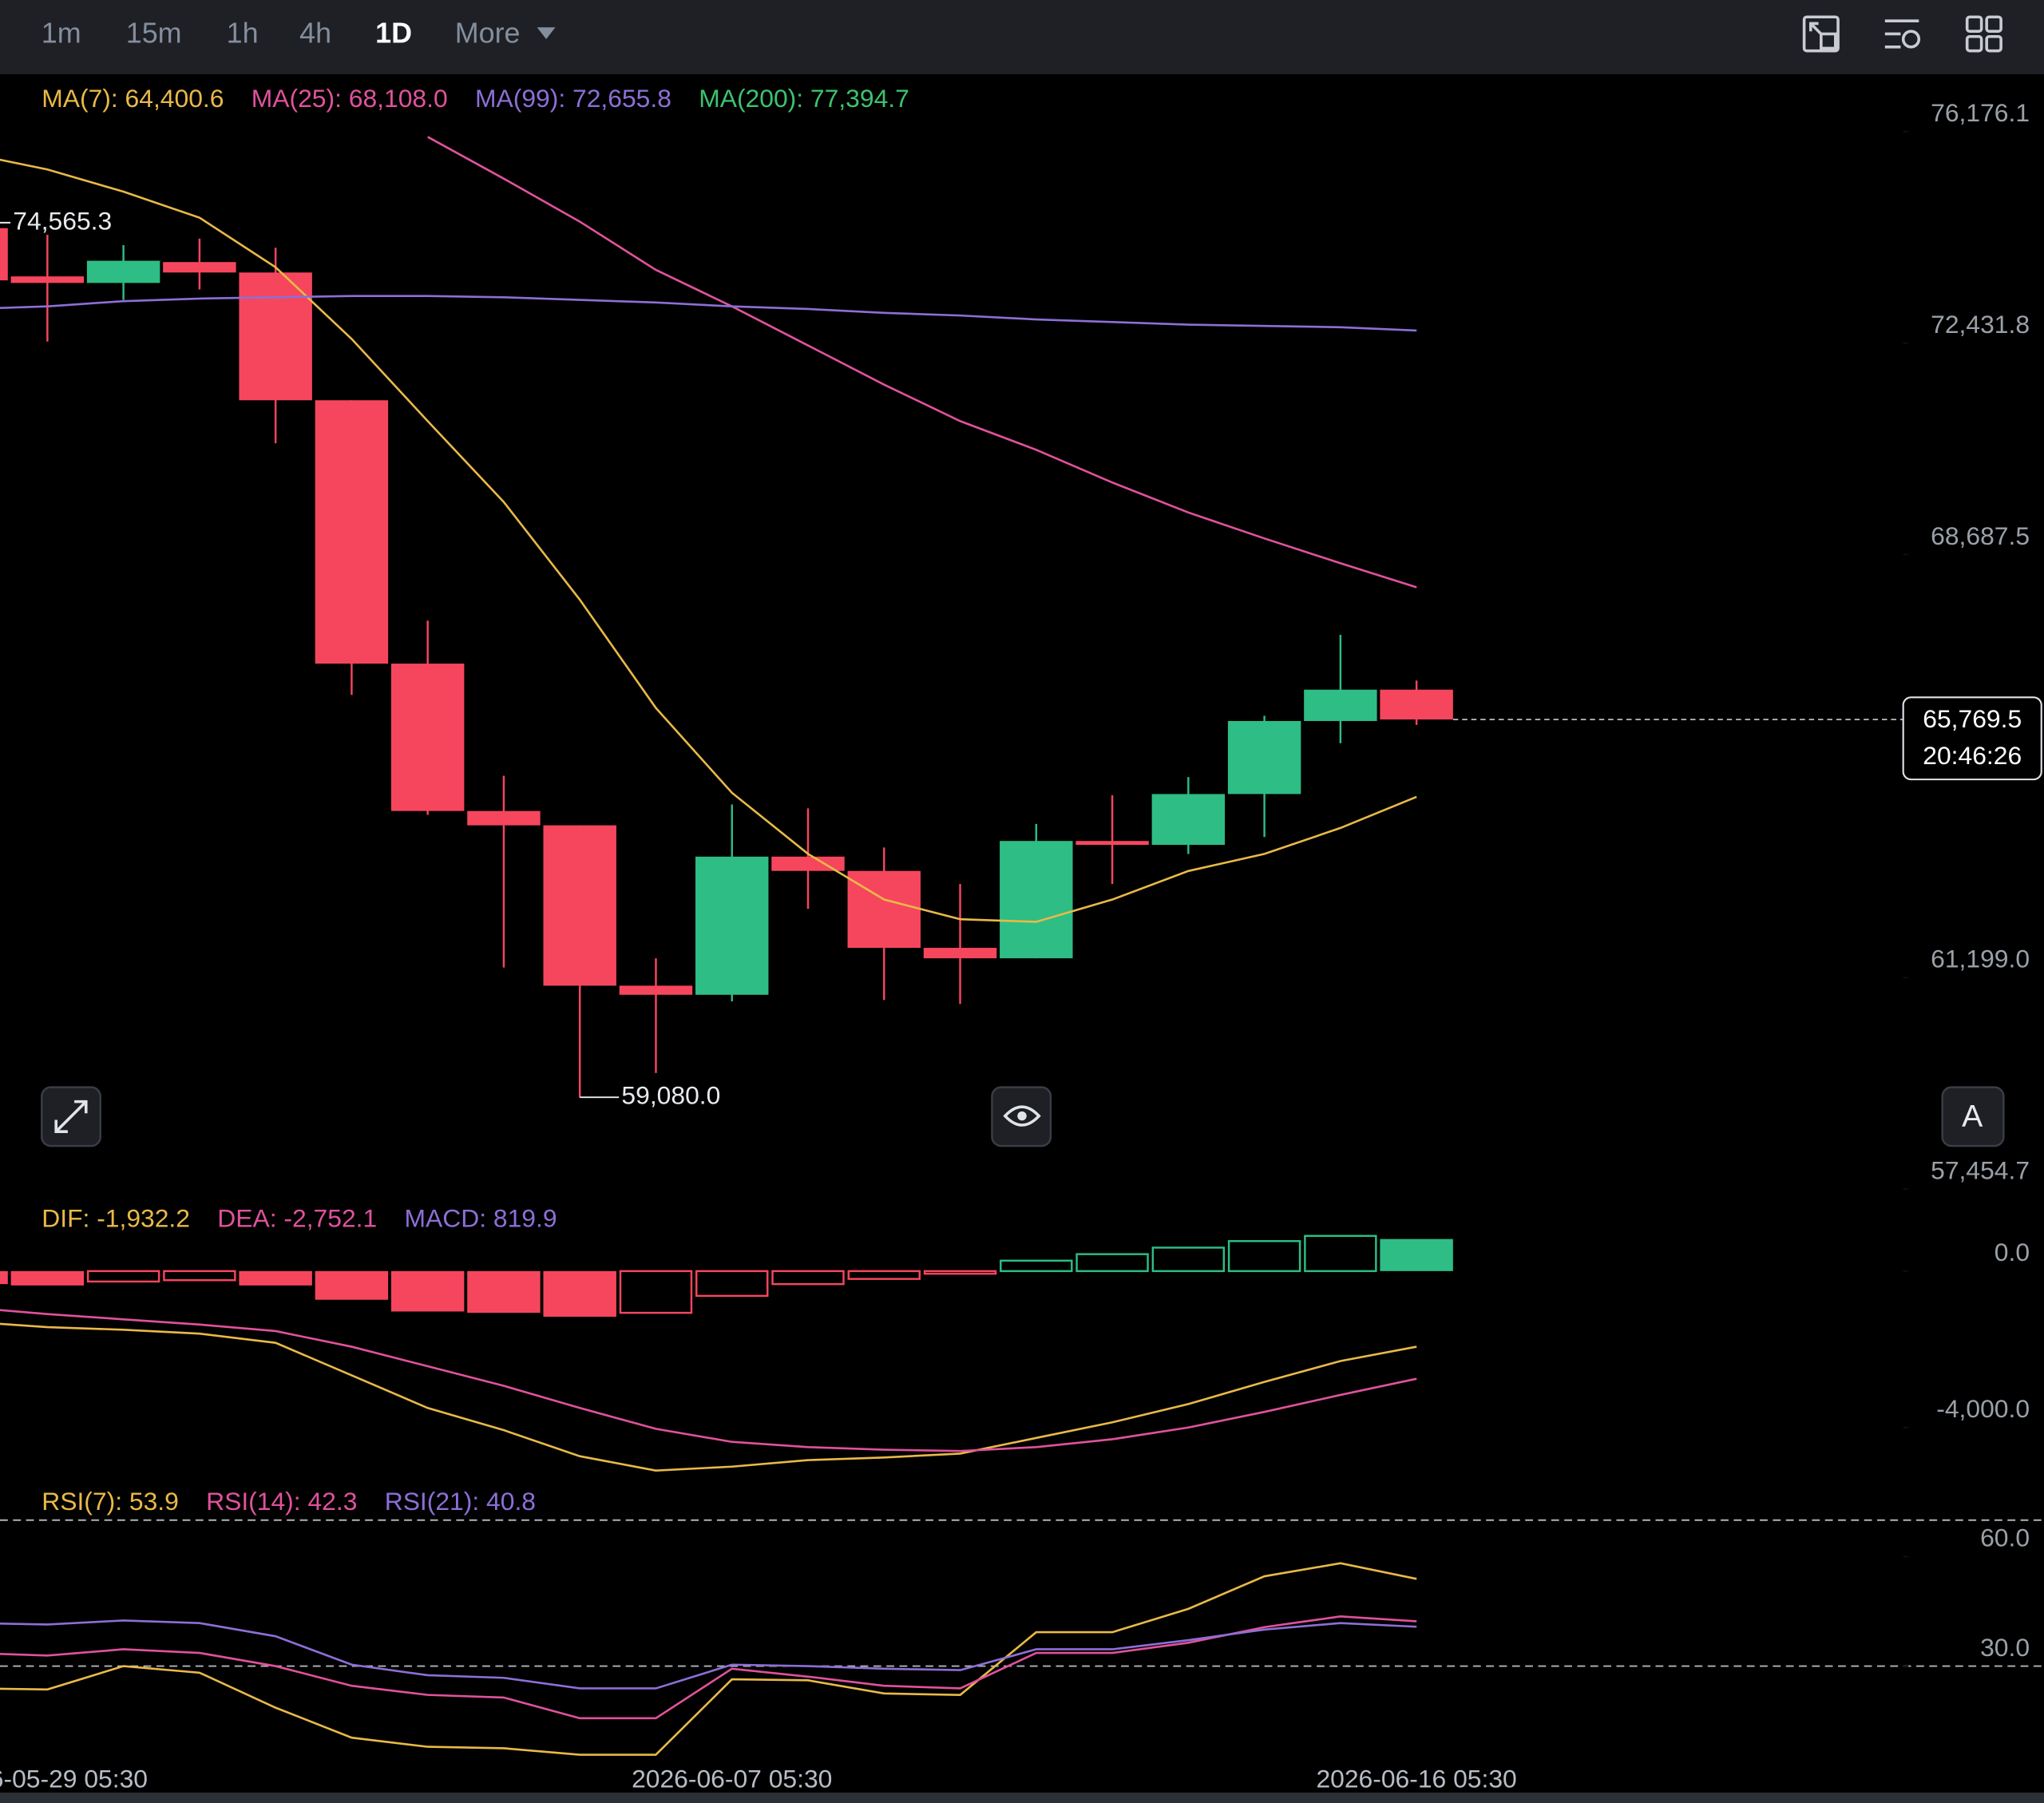 The image size is (2044, 1803). What do you see at coordinates (1980, 958) in the screenshot?
I see `y-tick-label: 61,199.0` at bounding box center [1980, 958].